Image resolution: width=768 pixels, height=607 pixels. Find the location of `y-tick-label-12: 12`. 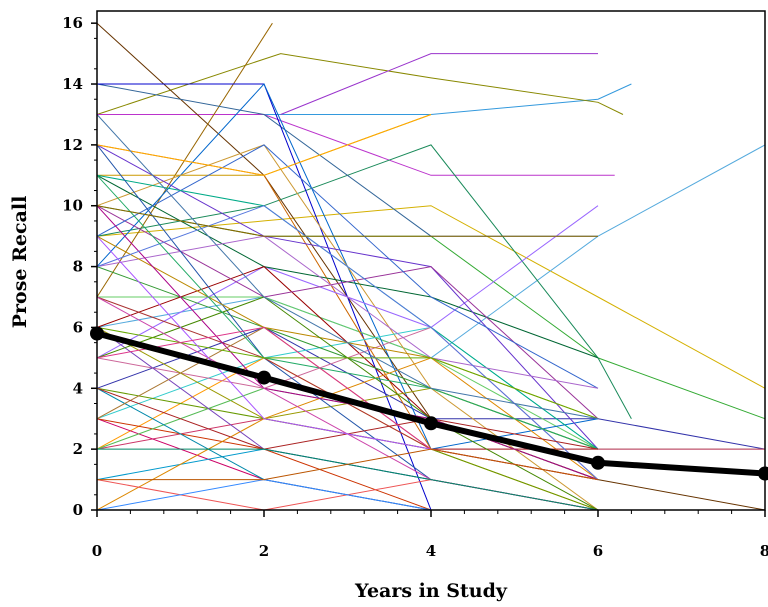

y-tick-label-12: 12 is located at coordinates (72, 145).